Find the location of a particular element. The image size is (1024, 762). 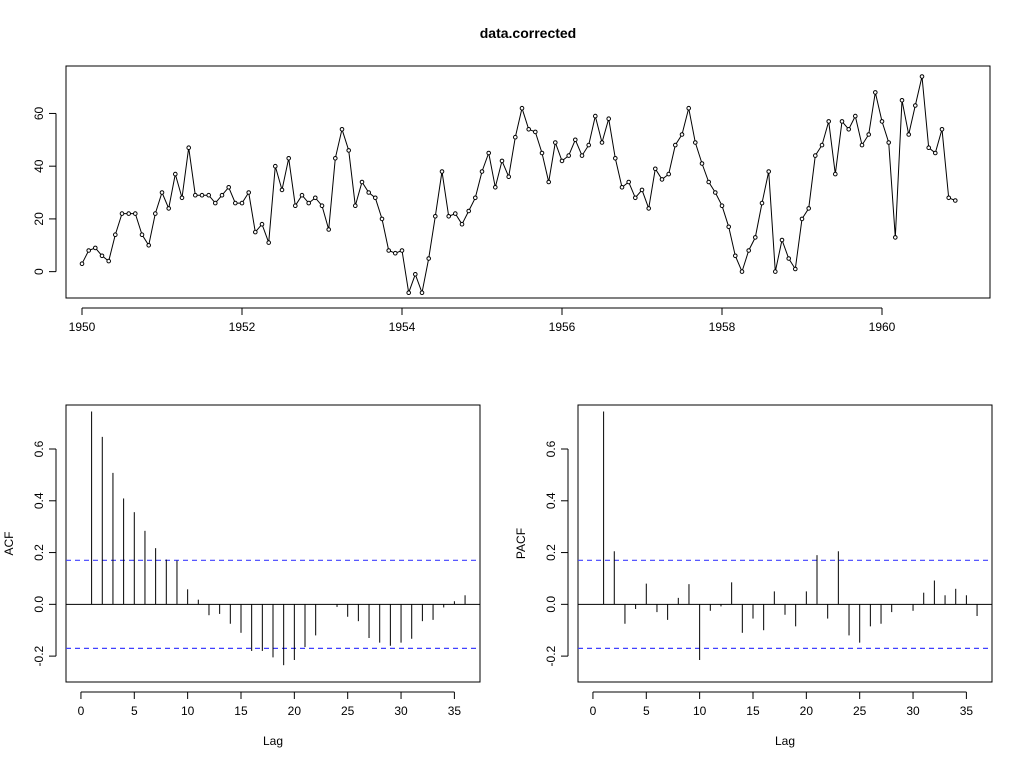

x-tick-label: 10 is located at coordinates (700, 711).